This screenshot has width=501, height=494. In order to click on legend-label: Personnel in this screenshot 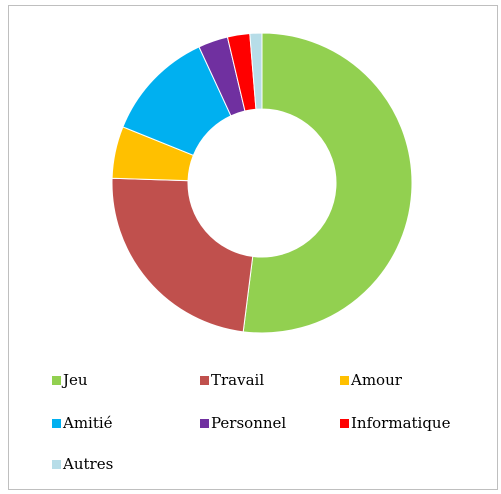, I will do `click(248, 423)`.